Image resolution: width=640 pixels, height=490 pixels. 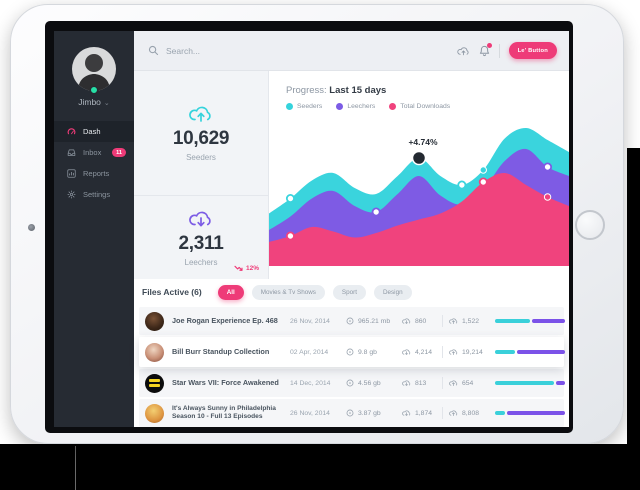 What do you see at coordinates (288, 292) in the screenshot?
I see `filter-pill-movies-tv: Movies & Tv Shows` at bounding box center [288, 292].